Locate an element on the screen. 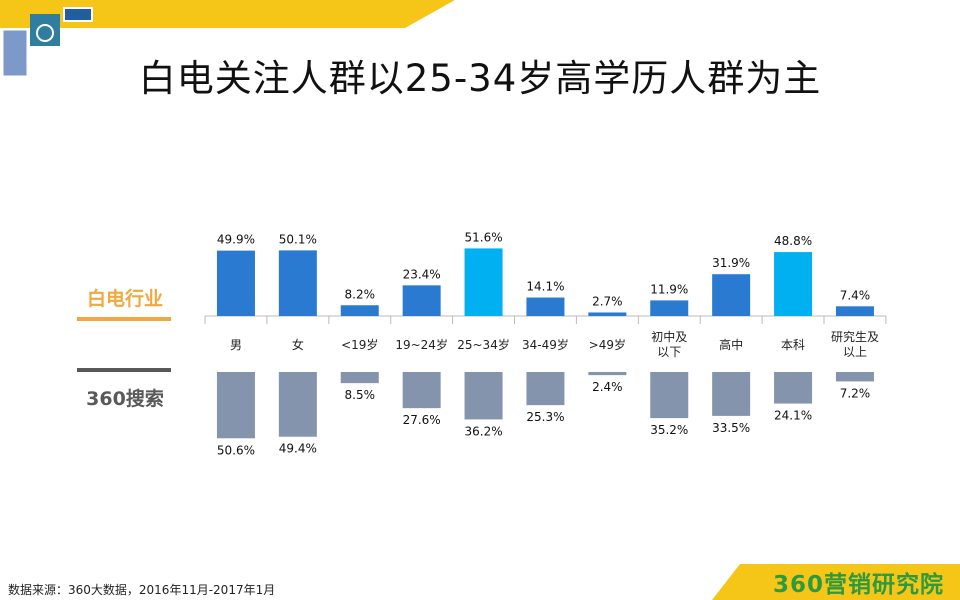  top-value-label: 7.4% is located at coordinates (855, 295).